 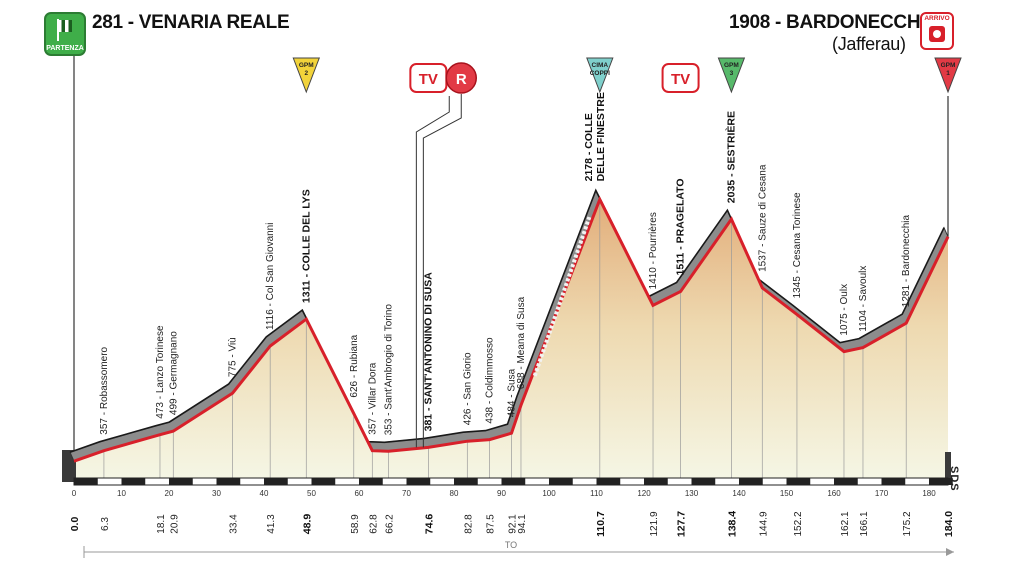 What do you see at coordinates (406, 493) in the screenshot?
I see `axis-tick-label: 70` at bounding box center [406, 493].